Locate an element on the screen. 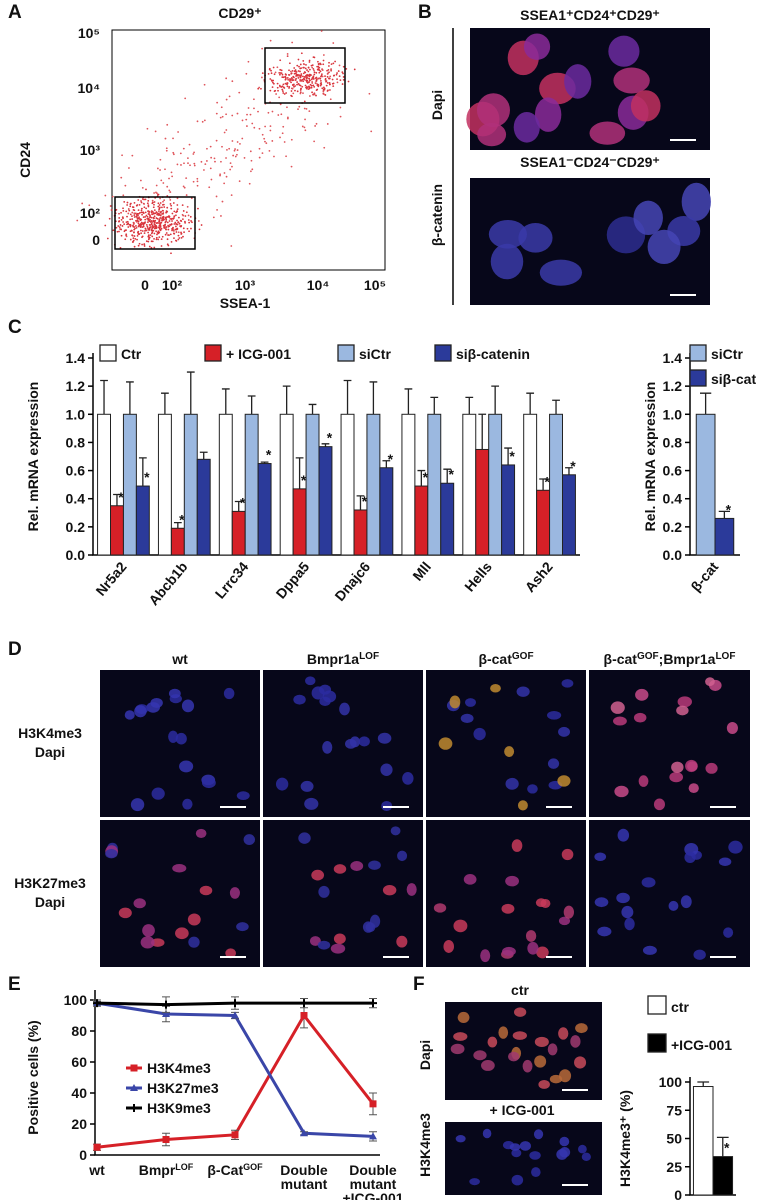 The height and width of the screenshot is (1200, 770). micrograph is located at coordinates (343, 743).